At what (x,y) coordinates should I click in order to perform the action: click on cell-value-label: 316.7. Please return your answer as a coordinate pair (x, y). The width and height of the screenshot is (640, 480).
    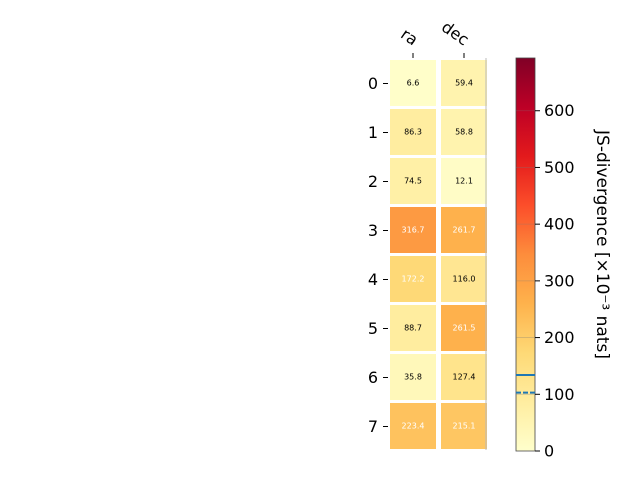
    Looking at the image, I should click on (413, 230).